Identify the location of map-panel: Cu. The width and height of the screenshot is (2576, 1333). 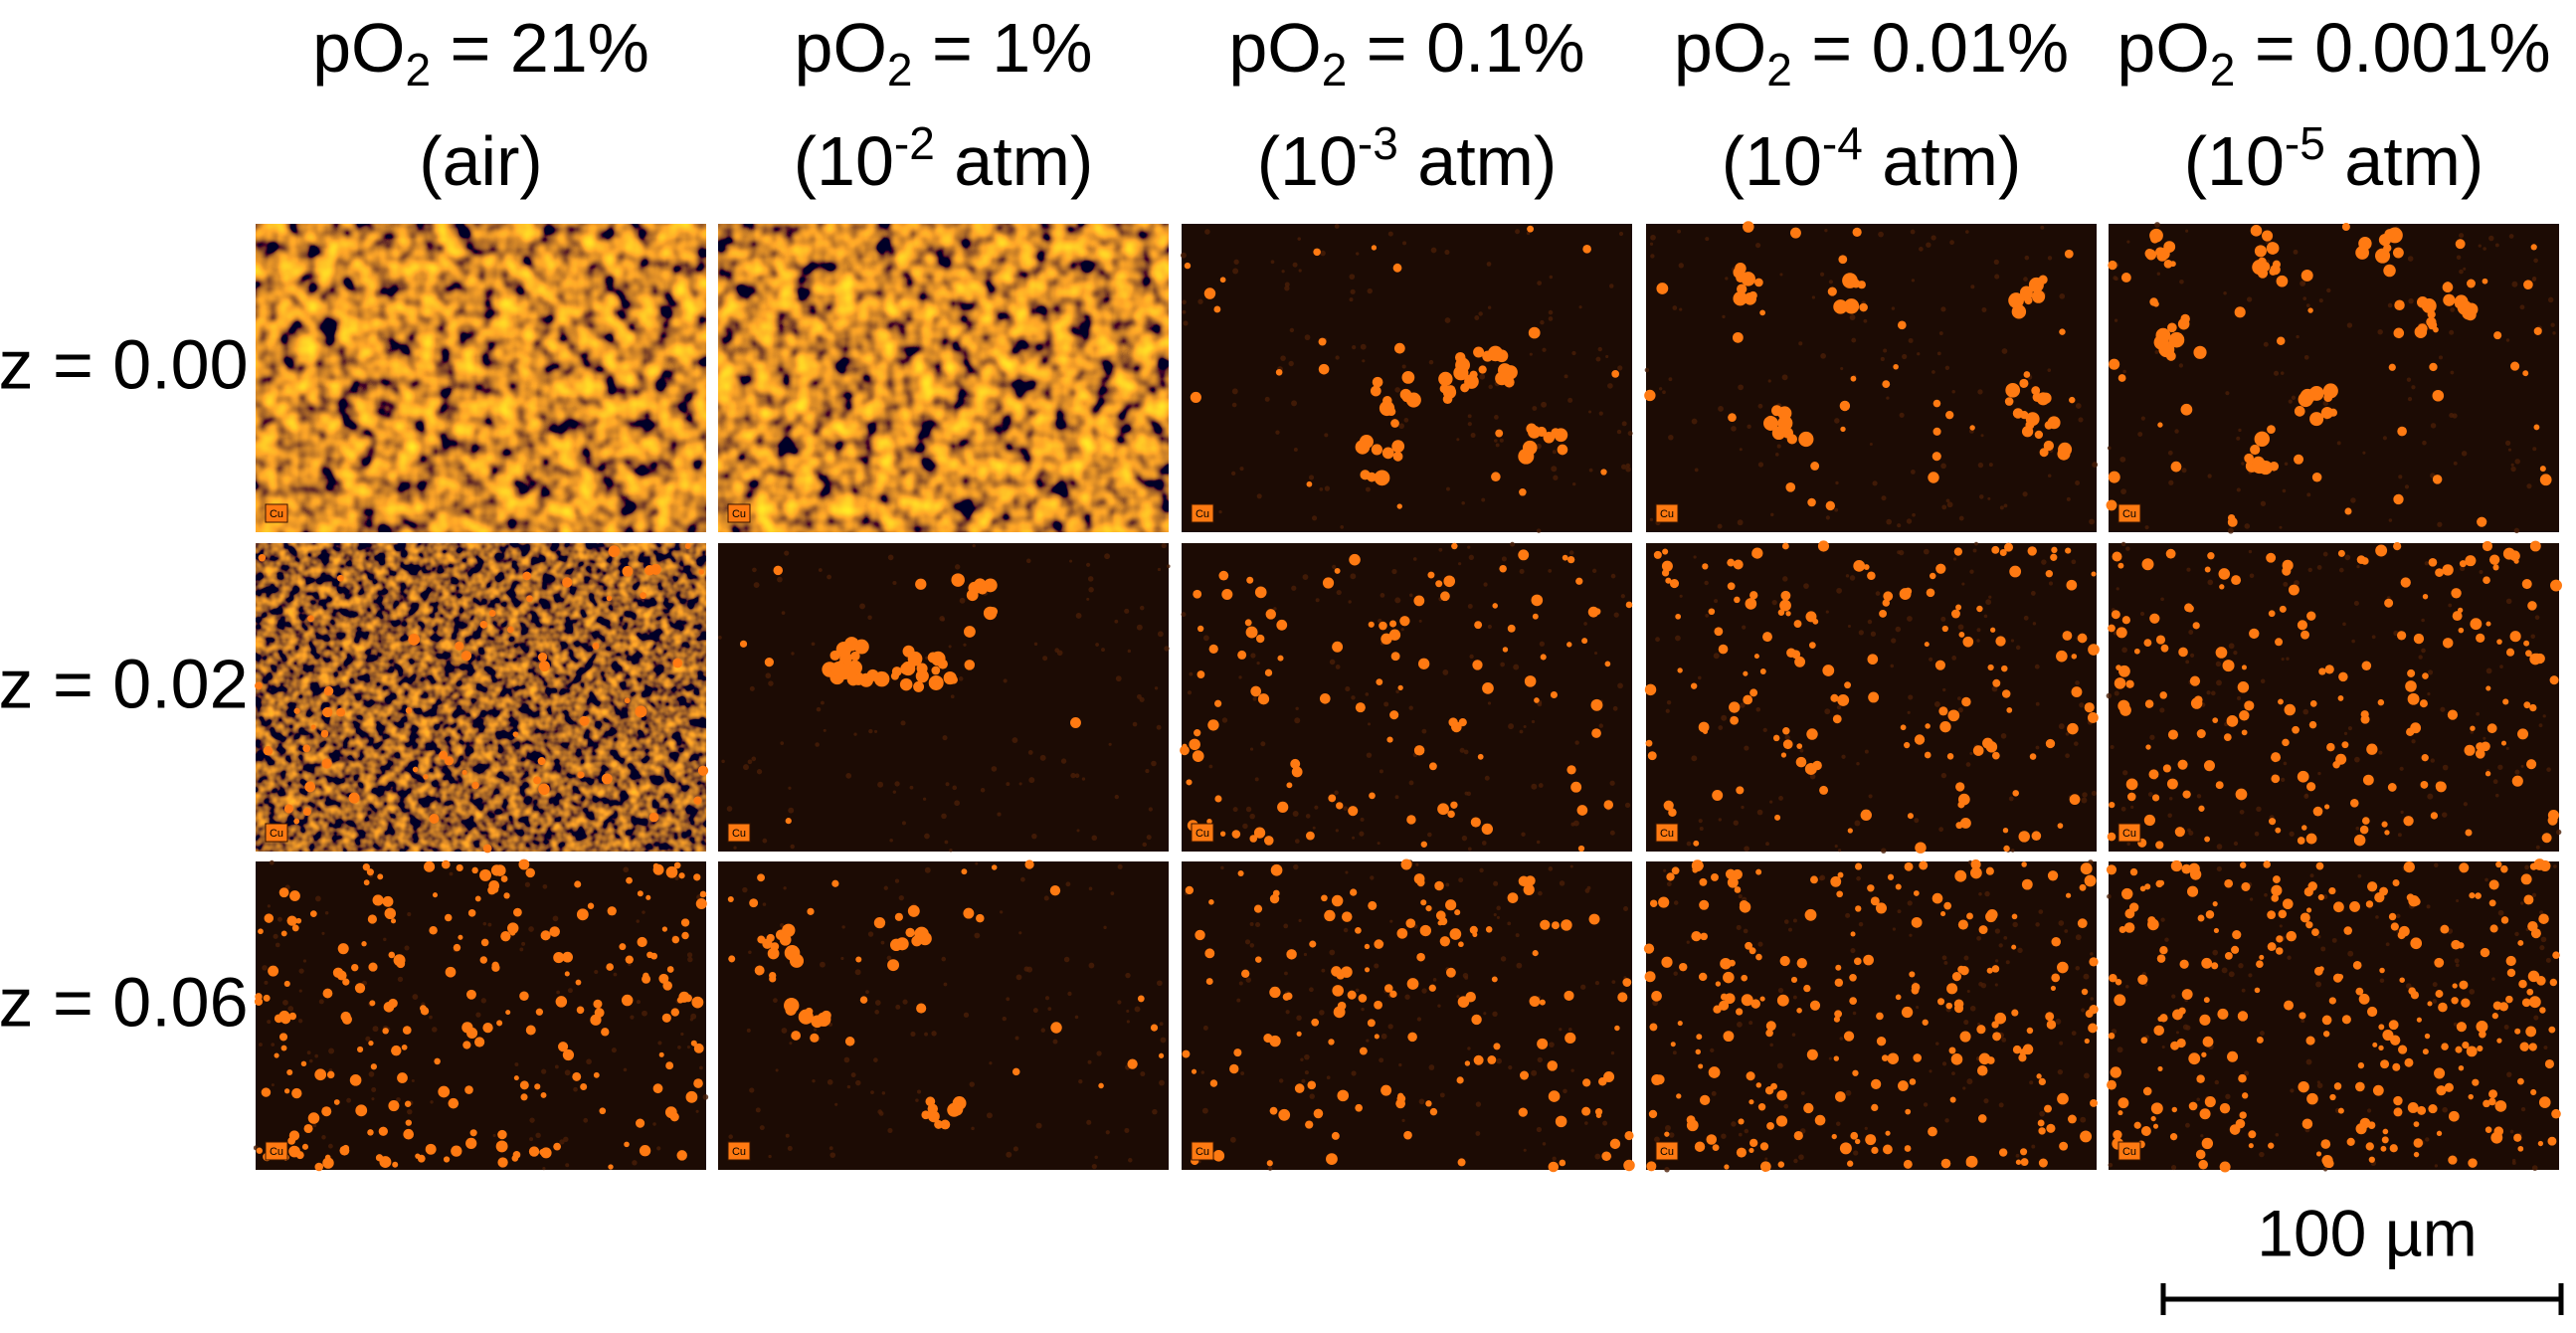
(1406, 378).